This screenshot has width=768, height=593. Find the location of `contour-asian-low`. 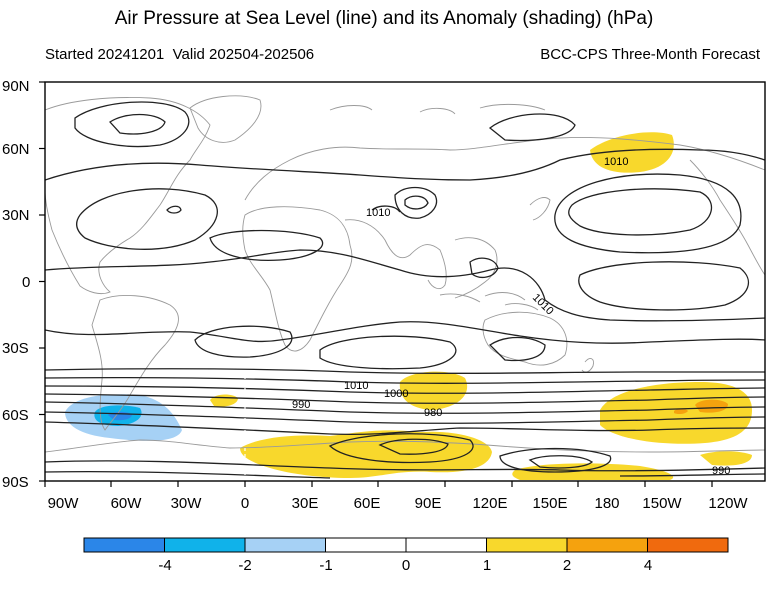

contour-asian-low is located at coordinates (416, 202).